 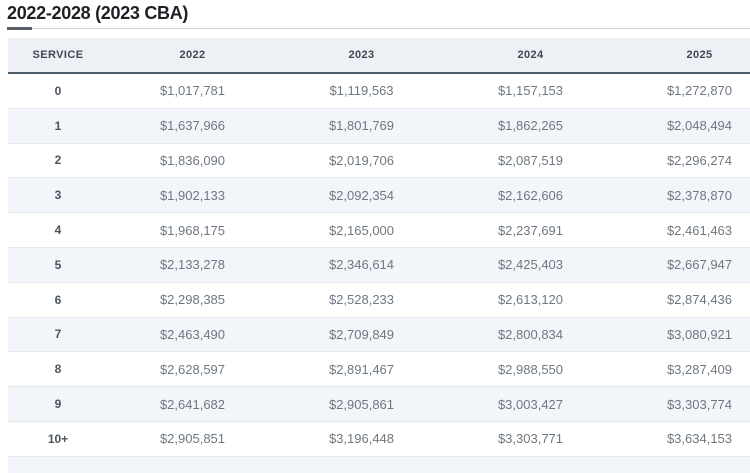 I want to click on column-header-2023: 2023, so click(x=361, y=56).